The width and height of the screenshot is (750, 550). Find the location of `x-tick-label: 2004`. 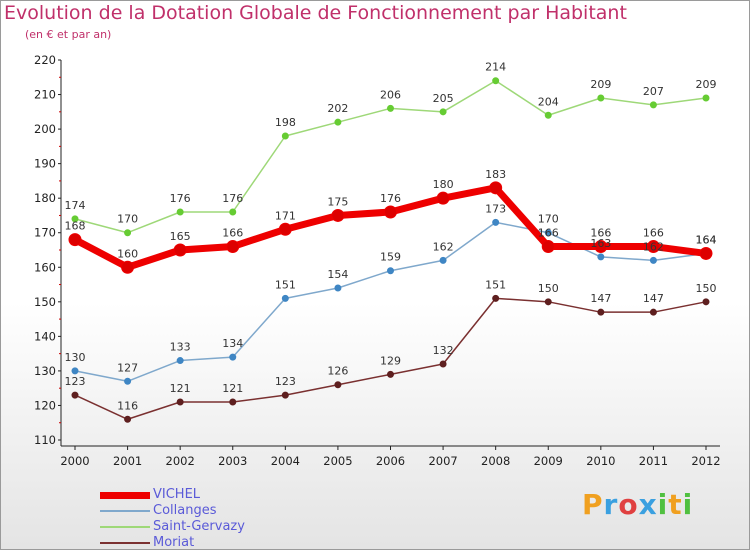

x-tick-label: 2004 is located at coordinates (285, 461).